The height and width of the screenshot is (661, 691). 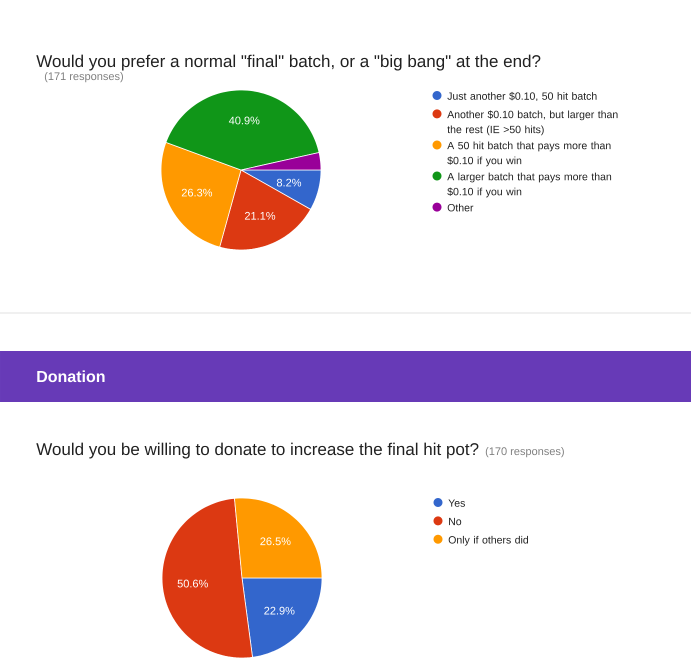 What do you see at coordinates (83, 77) in the screenshot?
I see `chart-subtitle: (171 responses)` at bounding box center [83, 77].